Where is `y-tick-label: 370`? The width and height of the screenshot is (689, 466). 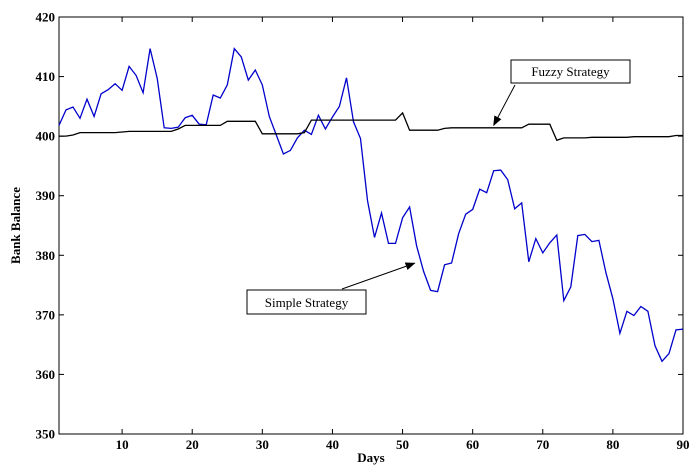 y-tick-label: 370 is located at coordinates (46, 314).